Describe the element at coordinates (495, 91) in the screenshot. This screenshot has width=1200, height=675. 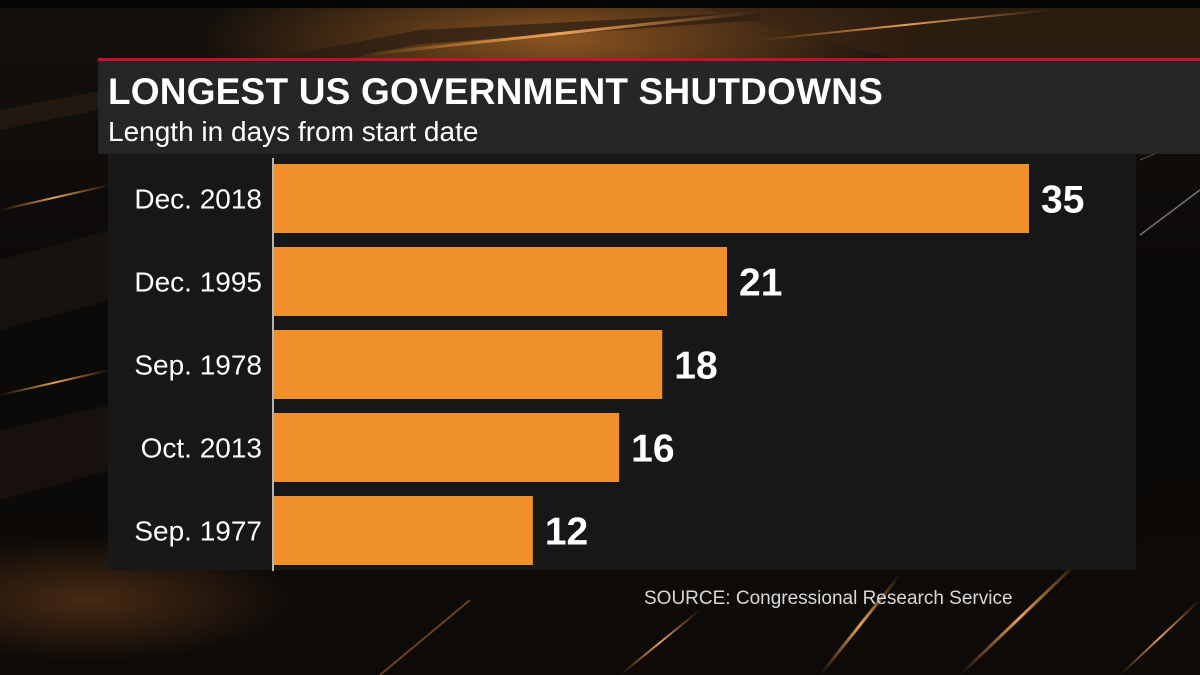
I see `chart-title: LONGEST US GOVERNMENT SHUTDOWNS` at that location.